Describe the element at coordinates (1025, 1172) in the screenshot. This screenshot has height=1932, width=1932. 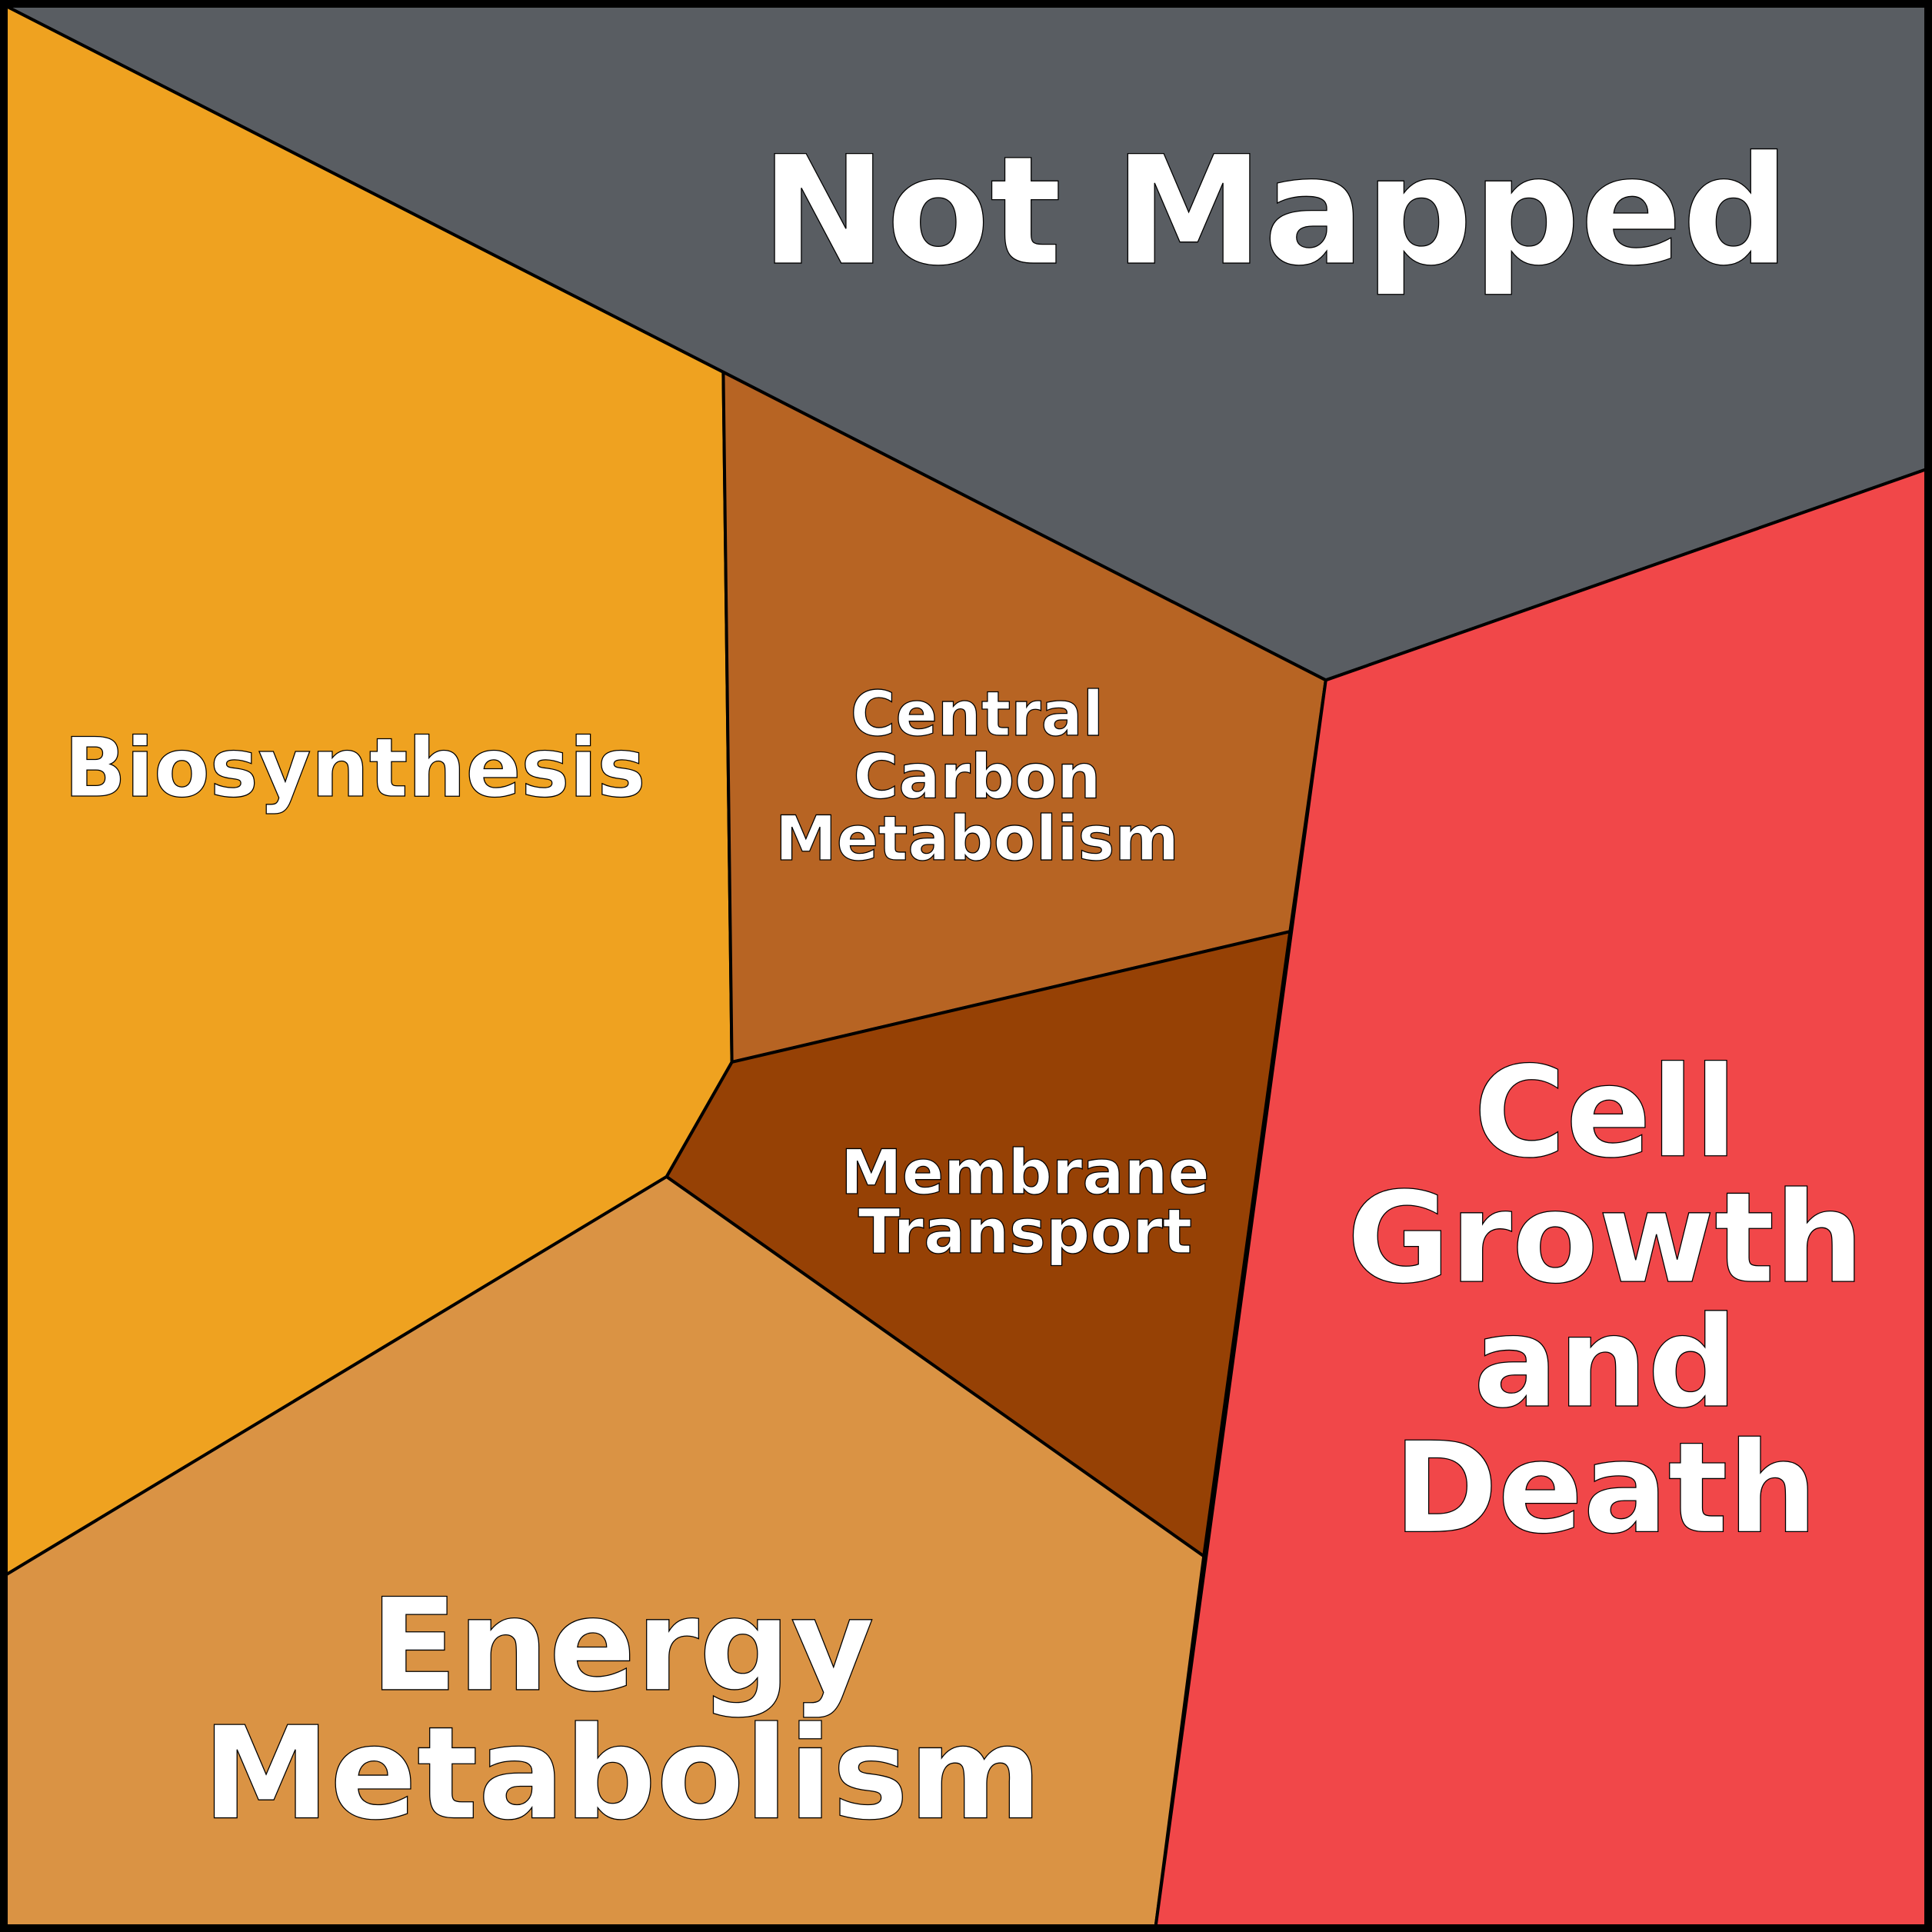
I see `label: Membrane` at that location.